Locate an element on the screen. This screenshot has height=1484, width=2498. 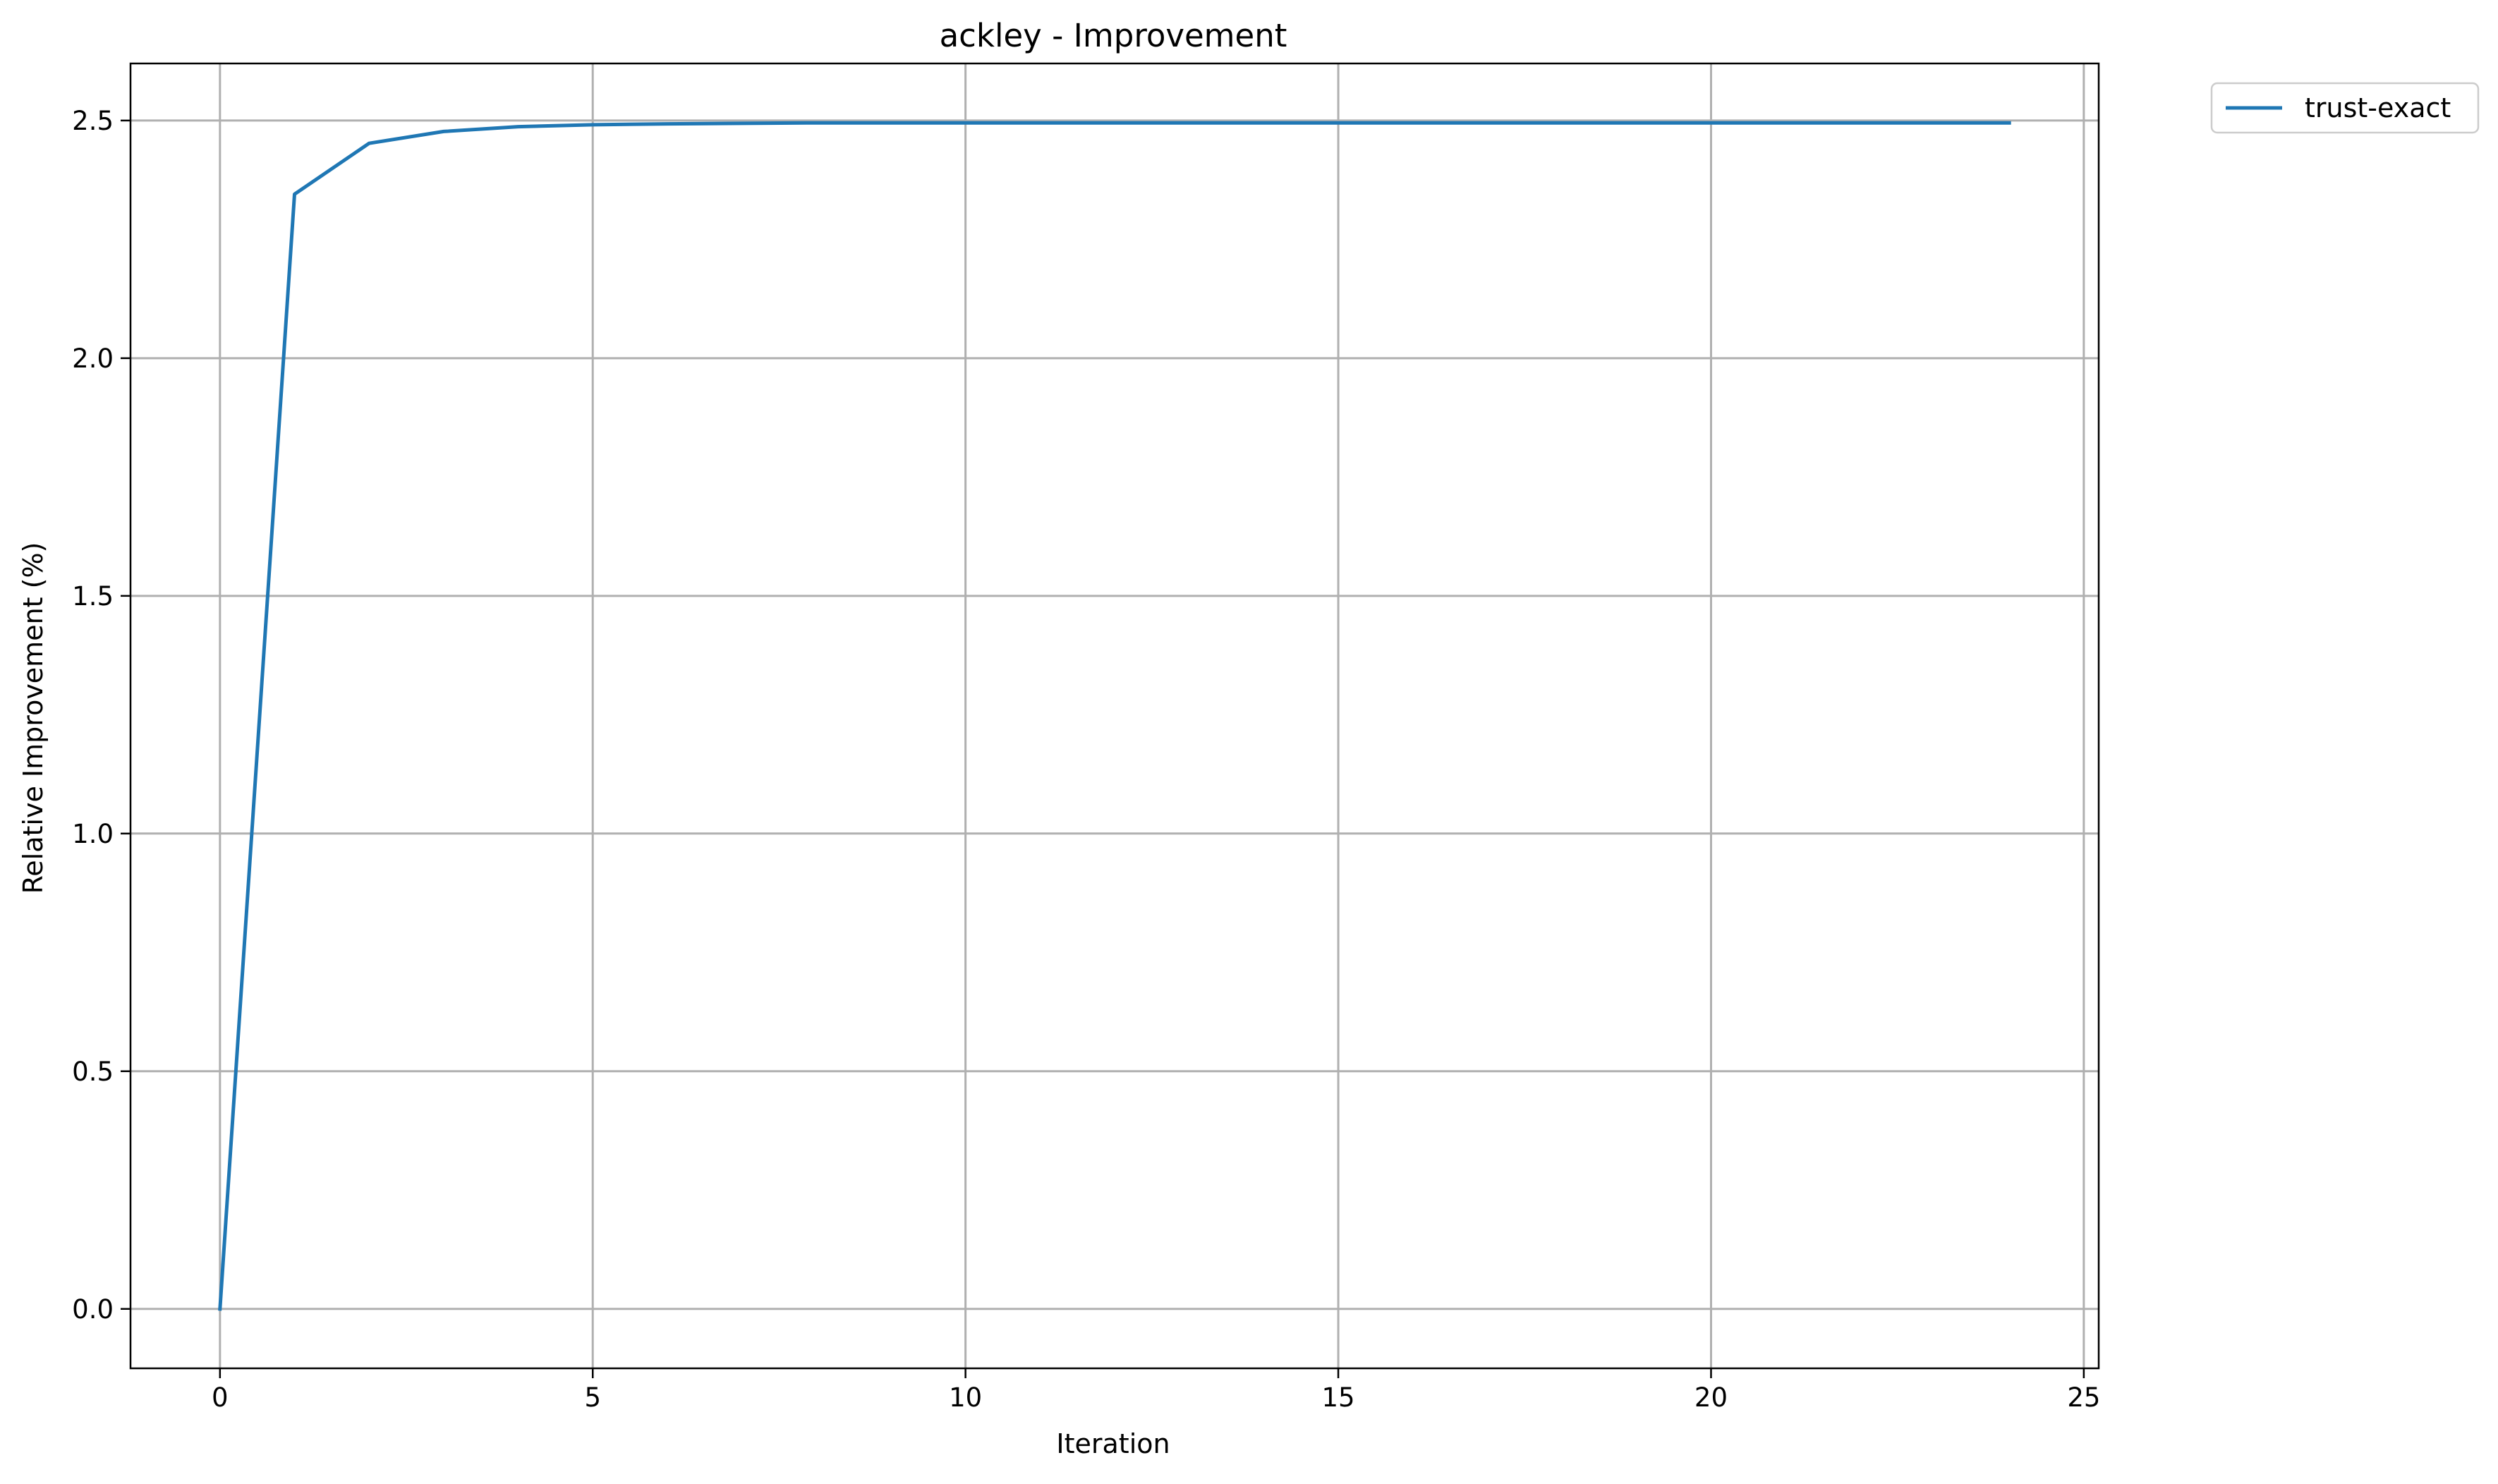
x-tick-label: 20 is located at coordinates (1711, 1397).